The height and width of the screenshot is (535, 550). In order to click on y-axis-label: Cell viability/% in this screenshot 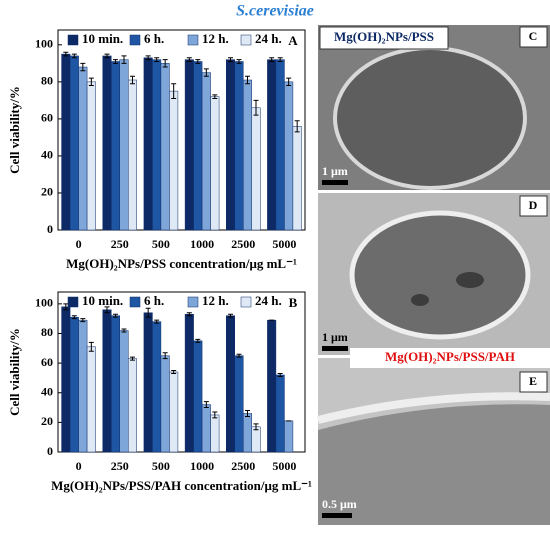, I will do `click(14, 130)`.